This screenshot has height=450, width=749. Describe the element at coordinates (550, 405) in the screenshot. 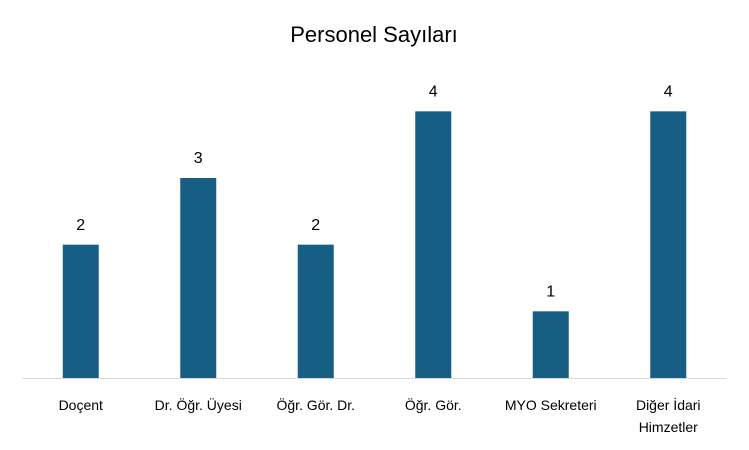

I see `x-tick-label: MYO Sekreteri` at that location.